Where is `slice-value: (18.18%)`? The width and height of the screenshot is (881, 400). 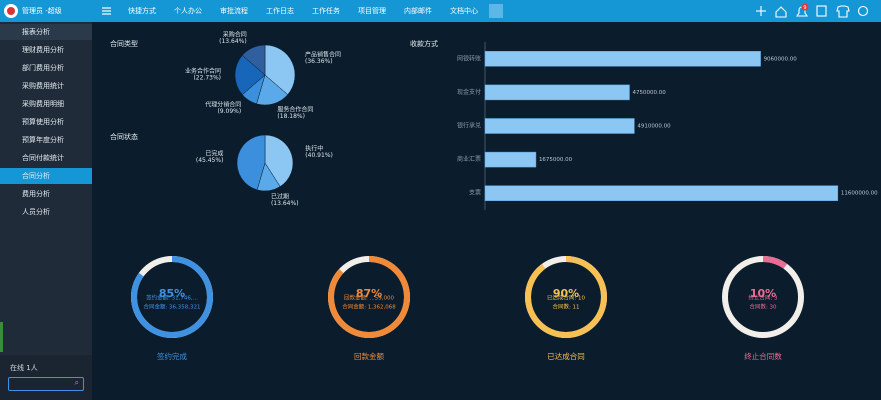
slice-value: (18.18%) is located at coordinates (291, 116).